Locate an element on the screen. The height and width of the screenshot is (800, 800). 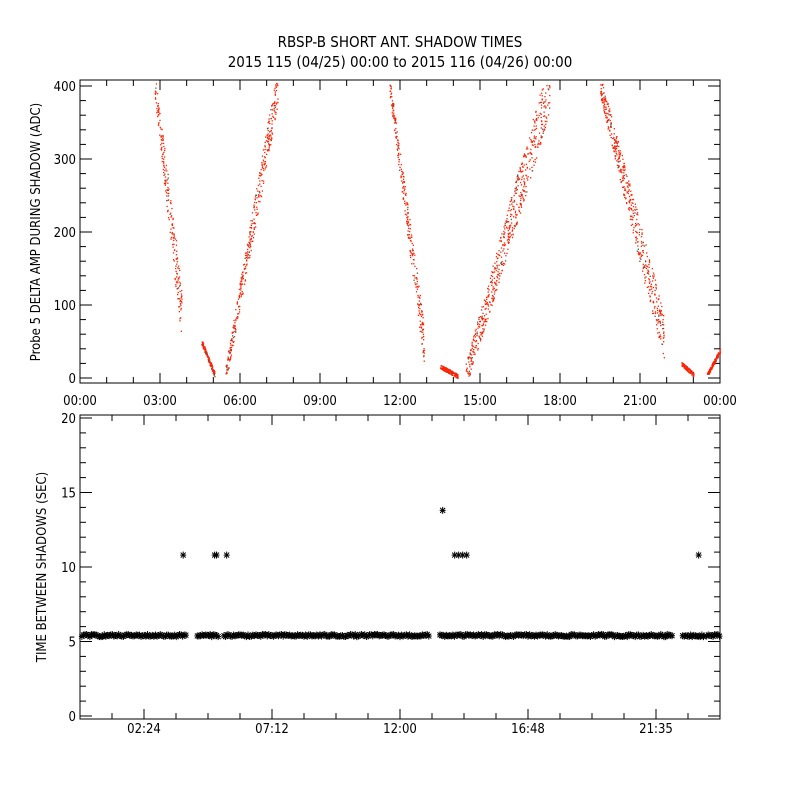
x-tick-label: 21:35 is located at coordinates (656, 729).